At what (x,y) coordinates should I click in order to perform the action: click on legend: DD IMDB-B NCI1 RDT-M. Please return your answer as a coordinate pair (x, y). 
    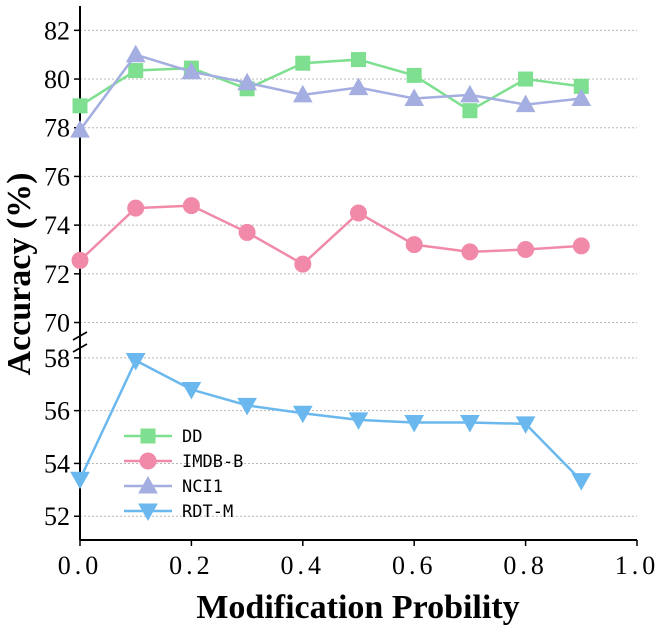
    Looking at the image, I should click on (183, 474).